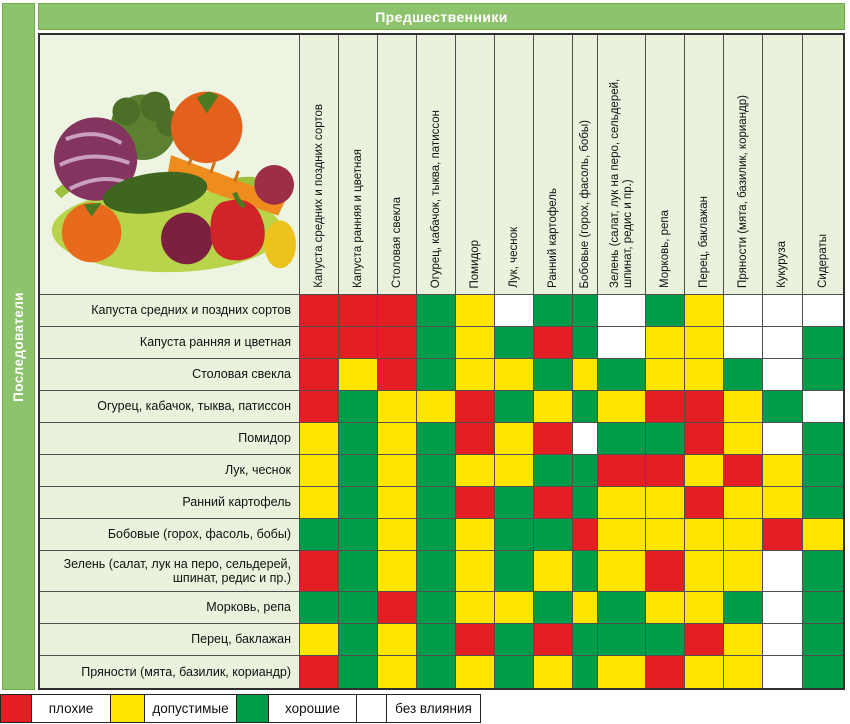 The image size is (850, 724). I want to click on row-label: Лук, чеснок, so click(170, 470).